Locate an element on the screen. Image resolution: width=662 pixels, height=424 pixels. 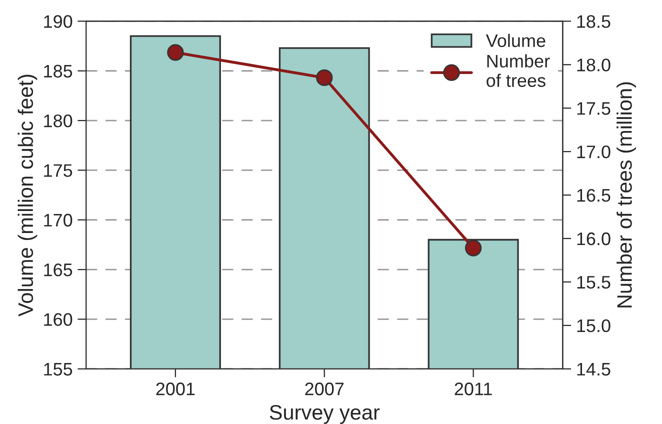
y-tick-label: 180 is located at coordinates (58, 121).